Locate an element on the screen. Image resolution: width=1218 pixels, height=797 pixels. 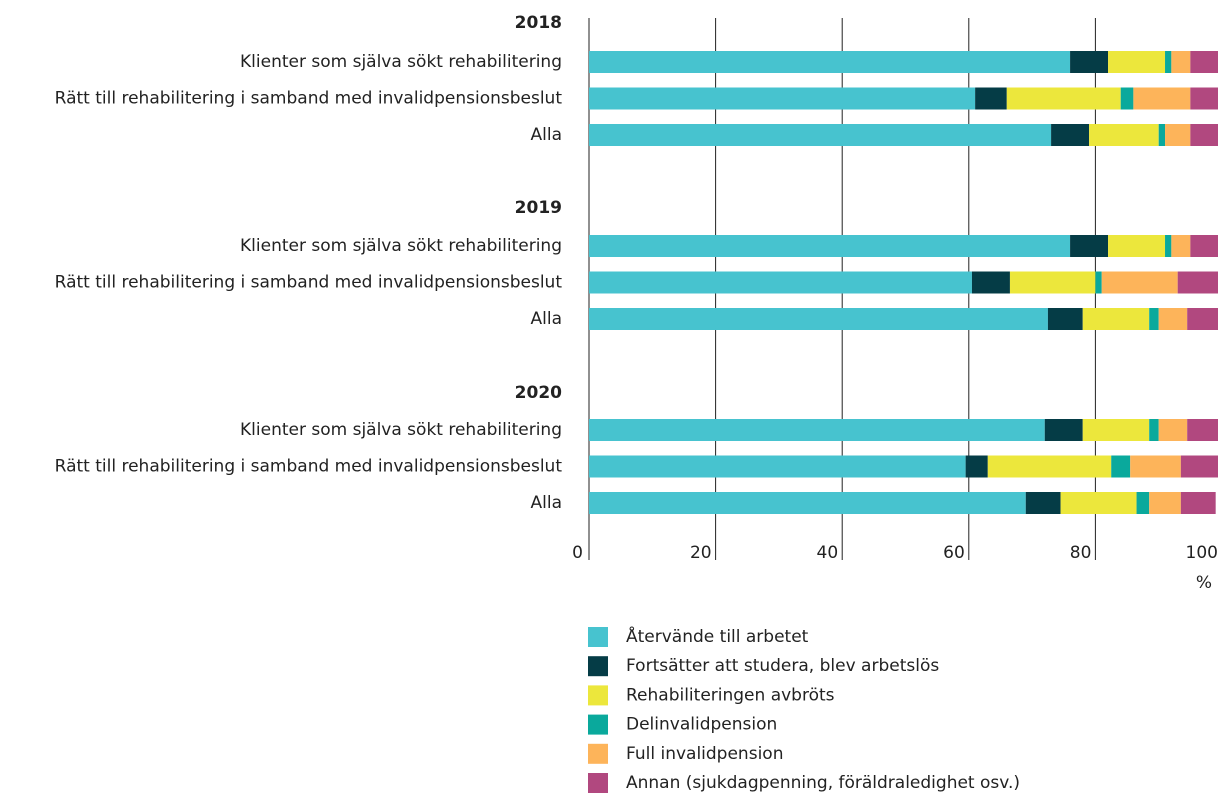
group-label: 2019 is located at coordinates (538, 208).